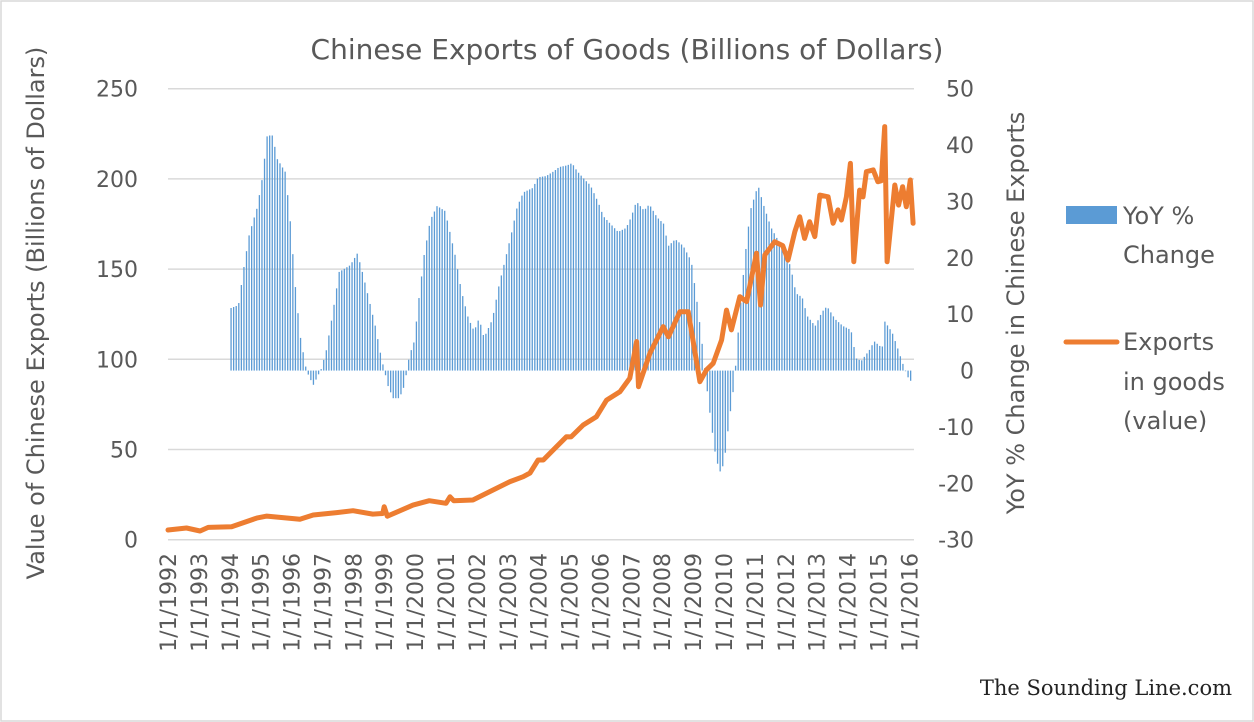  Describe the element at coordinates (849, 602) in the screenshot. I see `x-tick-label: 1/1/2014` at that location.